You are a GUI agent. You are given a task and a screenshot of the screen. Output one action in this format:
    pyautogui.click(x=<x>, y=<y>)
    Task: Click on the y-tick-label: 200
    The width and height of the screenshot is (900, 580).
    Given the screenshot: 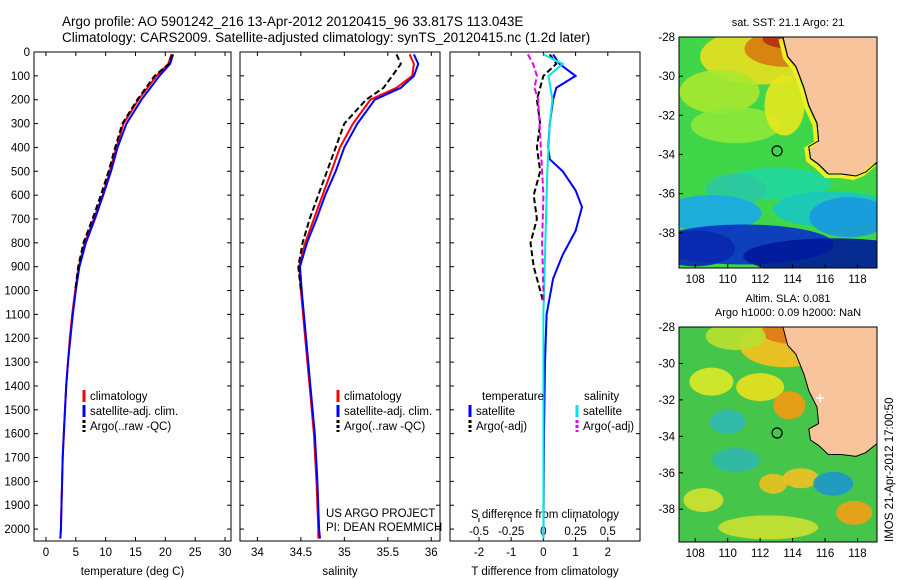 What is the action you would take?
    pyautogui.click(x=20, y=101)
    